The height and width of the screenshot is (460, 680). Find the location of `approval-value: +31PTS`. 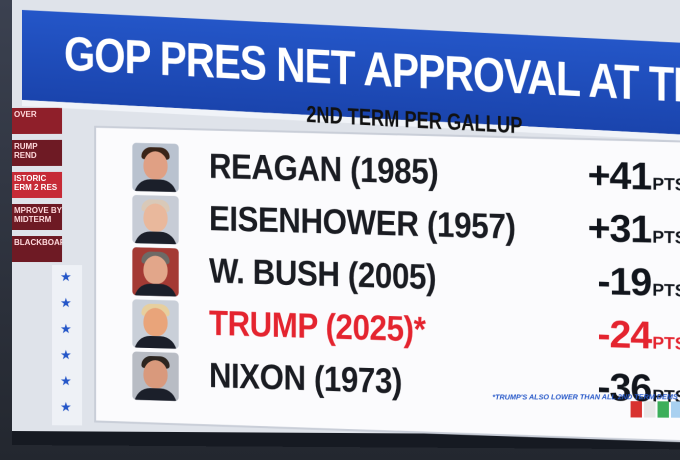

approval-value: +31PTS is located at coordinates (634, 230).